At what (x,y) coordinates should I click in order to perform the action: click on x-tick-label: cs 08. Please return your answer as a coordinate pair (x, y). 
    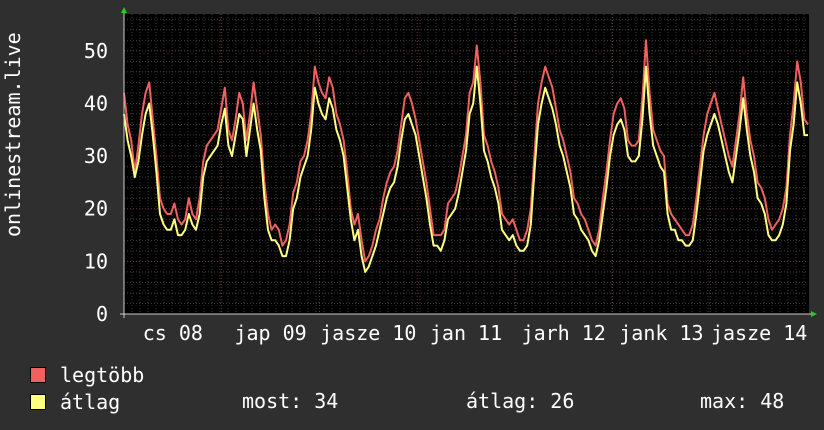
    Looking at the image, I should click on (173, 333).